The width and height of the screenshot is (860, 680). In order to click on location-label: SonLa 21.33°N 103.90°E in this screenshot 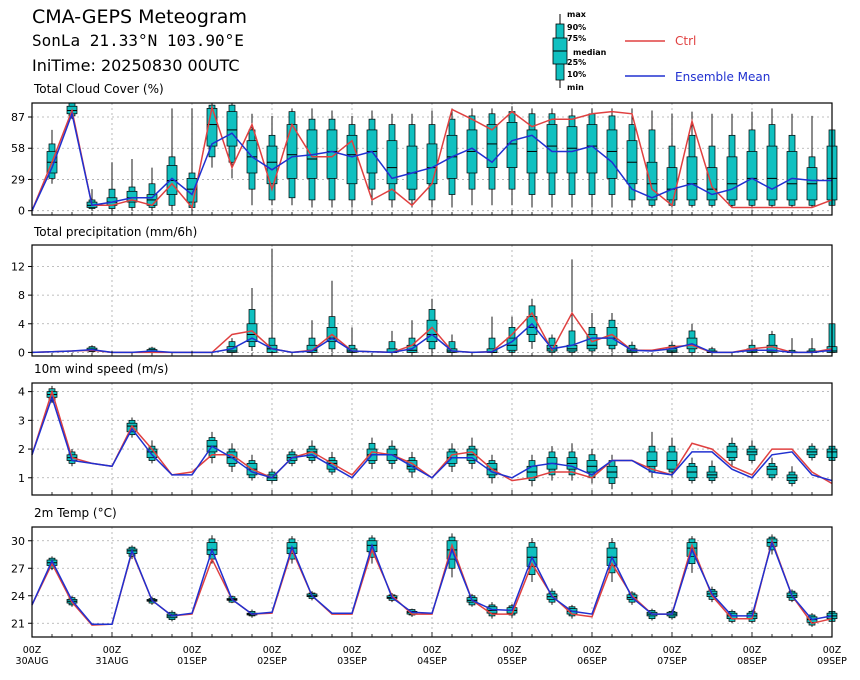, I will do `click(138, 40)`.